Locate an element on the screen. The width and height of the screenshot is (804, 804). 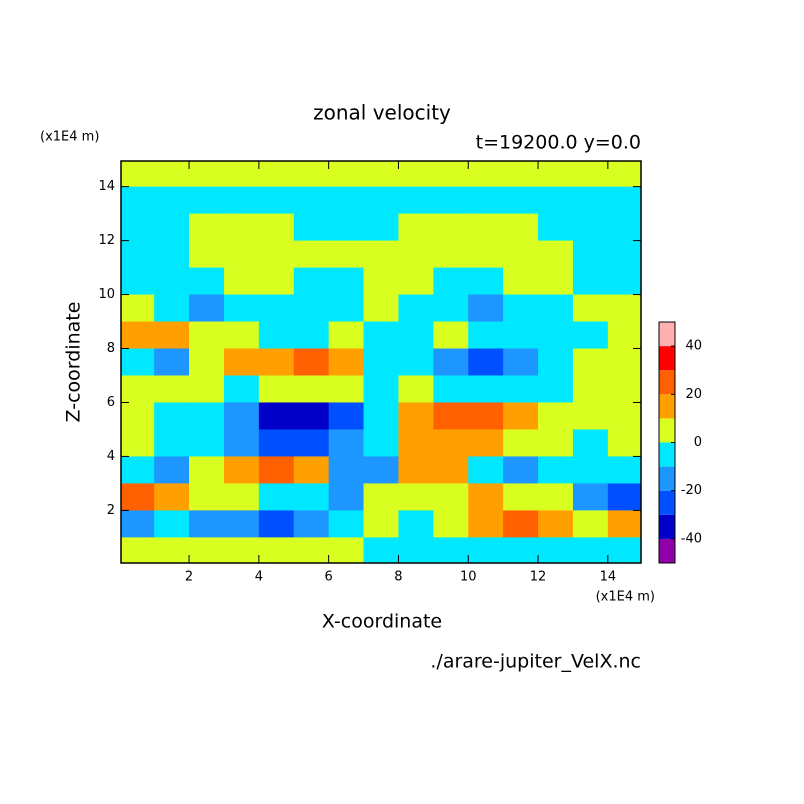
footer: ./arare-jupiter_VelX.nc is located at coordinates (535, 662).